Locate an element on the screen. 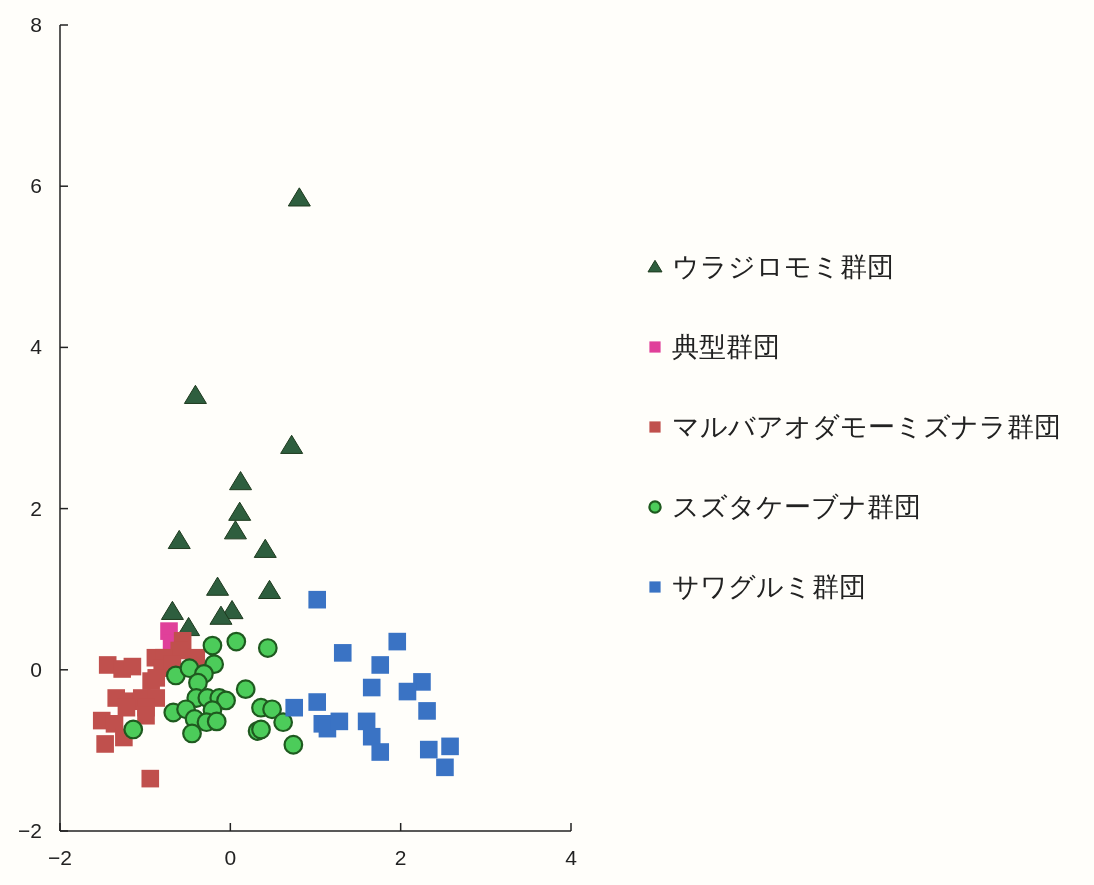 The height and width of the screenshot is (885, 1094). legend-label: 典型群団 is located at coordinates (726, 347).